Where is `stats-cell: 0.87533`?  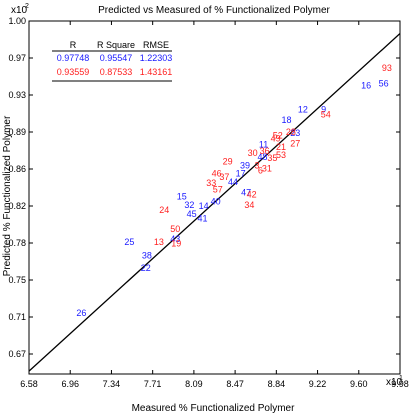 stats-cell: 0.87533 is located at coordinates (116, 72).